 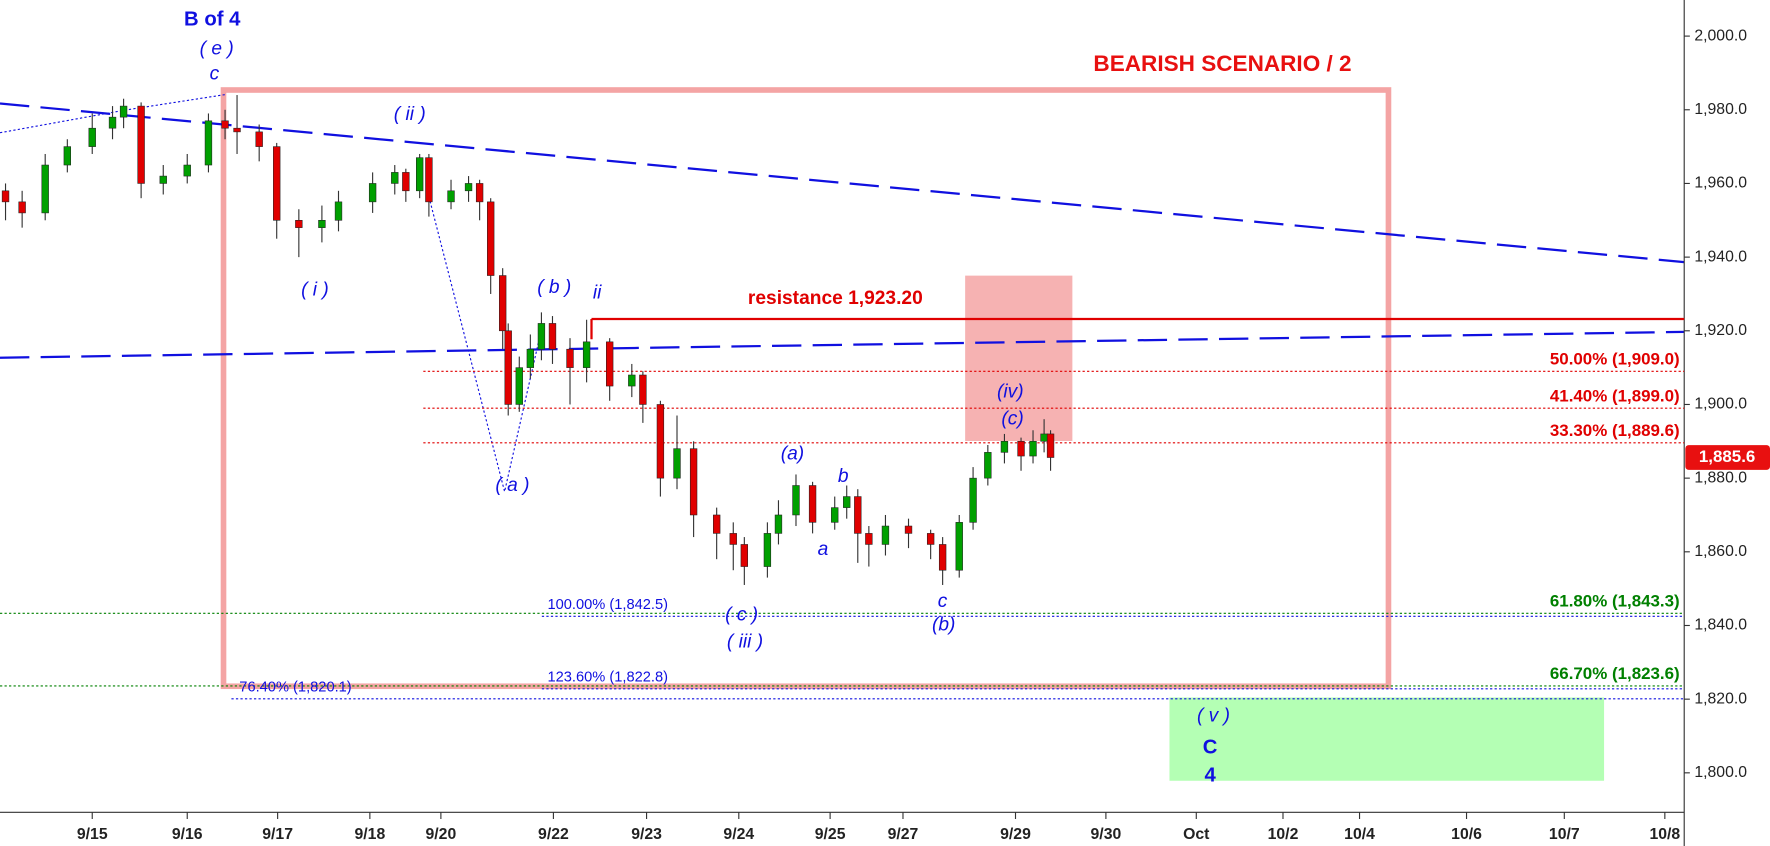 I want to click on wave-label: (iv), so click(x=1010, y=392).